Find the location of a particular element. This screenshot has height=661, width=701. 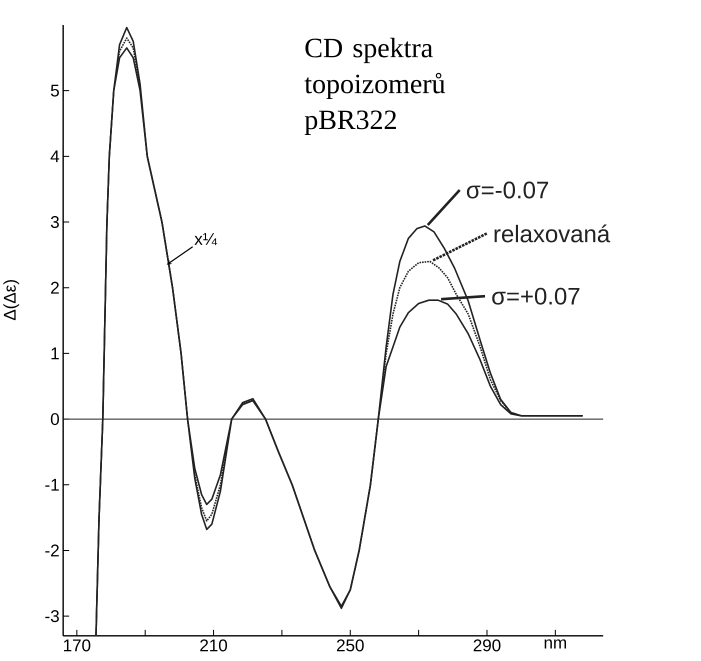

x-tick-label: 210 is located at coordinates (214, 645).